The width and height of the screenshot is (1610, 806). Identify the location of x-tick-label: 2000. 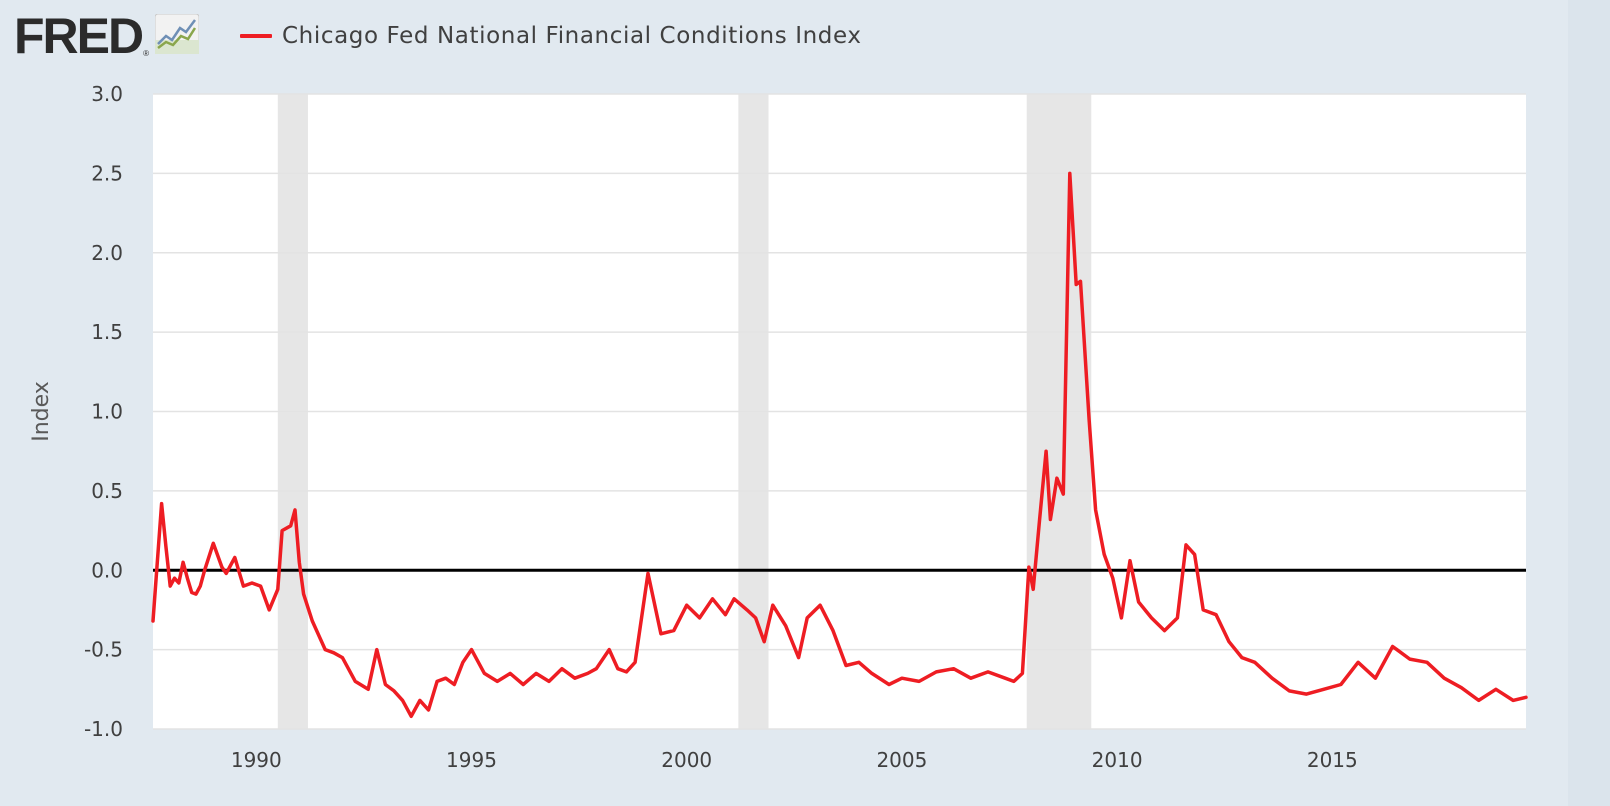
(686, 760).